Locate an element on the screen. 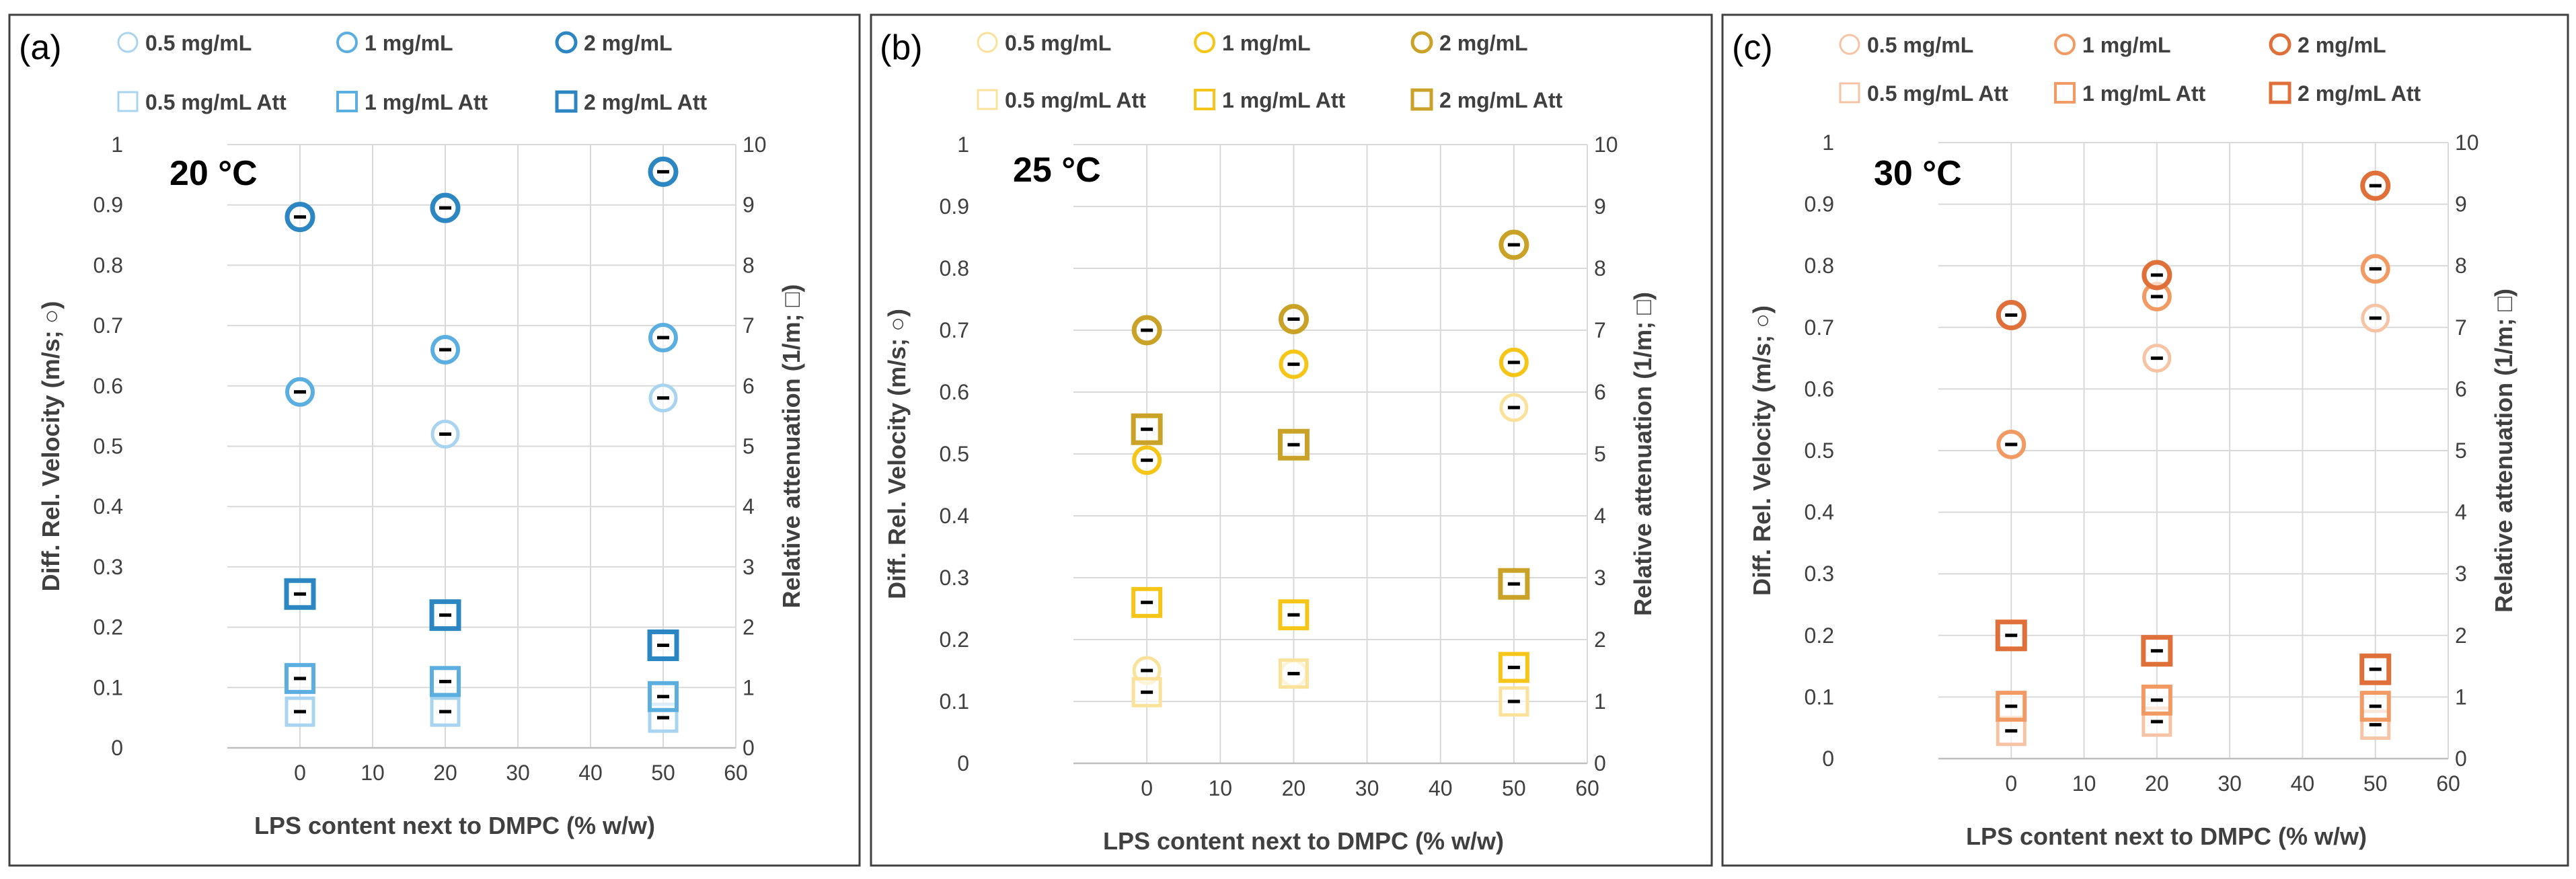 Image resolution: width=2576 pixels, height=879 pixels. y-left-axis-title: Diff. Rel. Velocity (m/s; ○) is located at coordinates (51, 447).